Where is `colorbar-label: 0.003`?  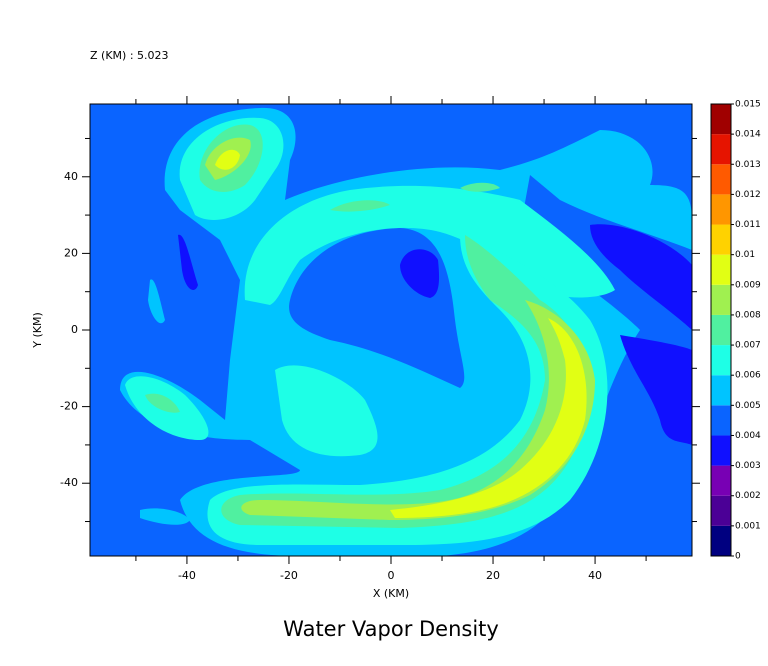 colorbar-label: 0.003 is located at coordinates (748, 466).